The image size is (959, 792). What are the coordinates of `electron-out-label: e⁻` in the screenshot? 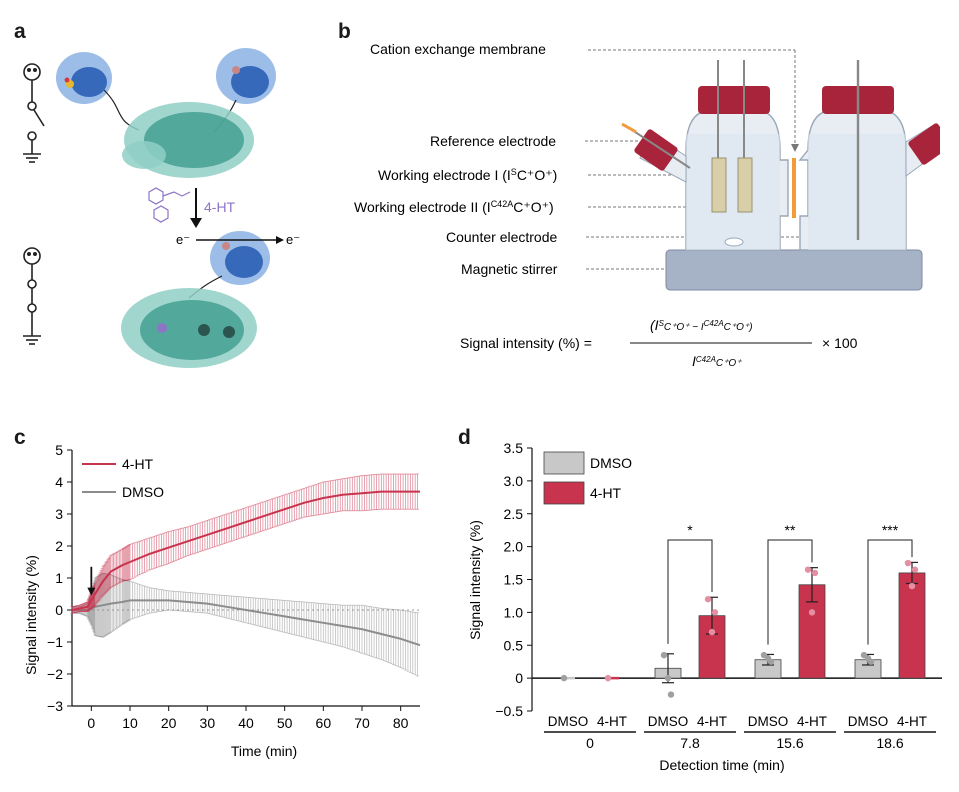 It's located at (293, 239).